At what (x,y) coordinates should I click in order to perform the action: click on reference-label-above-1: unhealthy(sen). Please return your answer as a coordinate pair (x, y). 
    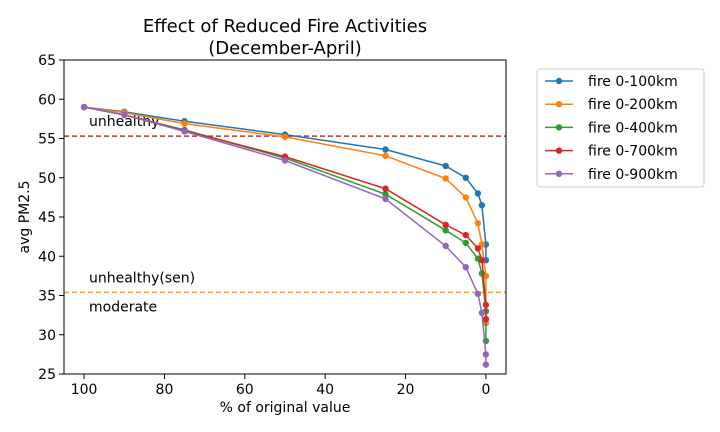
    Looking at the image, I should click on (142, 278).